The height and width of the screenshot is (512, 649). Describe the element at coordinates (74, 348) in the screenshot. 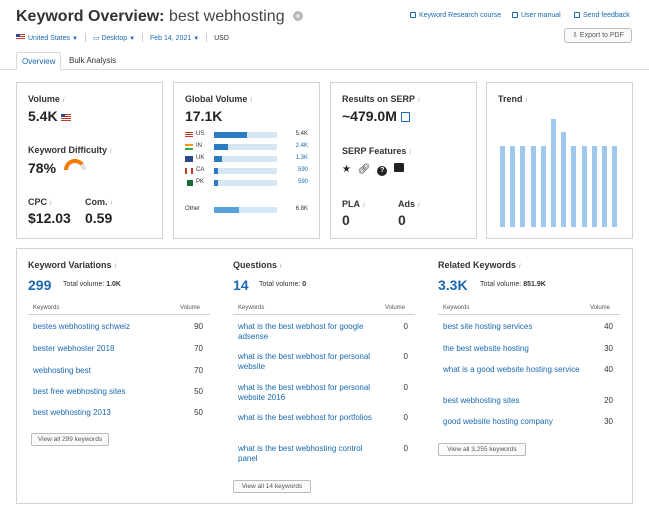

I see `variations-keyword-link: bester webhoster 2018` at that location.